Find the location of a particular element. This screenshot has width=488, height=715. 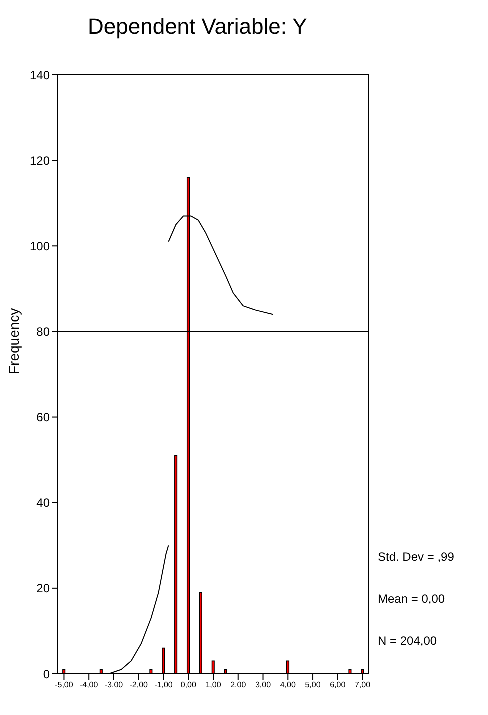

x-tick-label: 7,00 is located at coordinates (363, 685).